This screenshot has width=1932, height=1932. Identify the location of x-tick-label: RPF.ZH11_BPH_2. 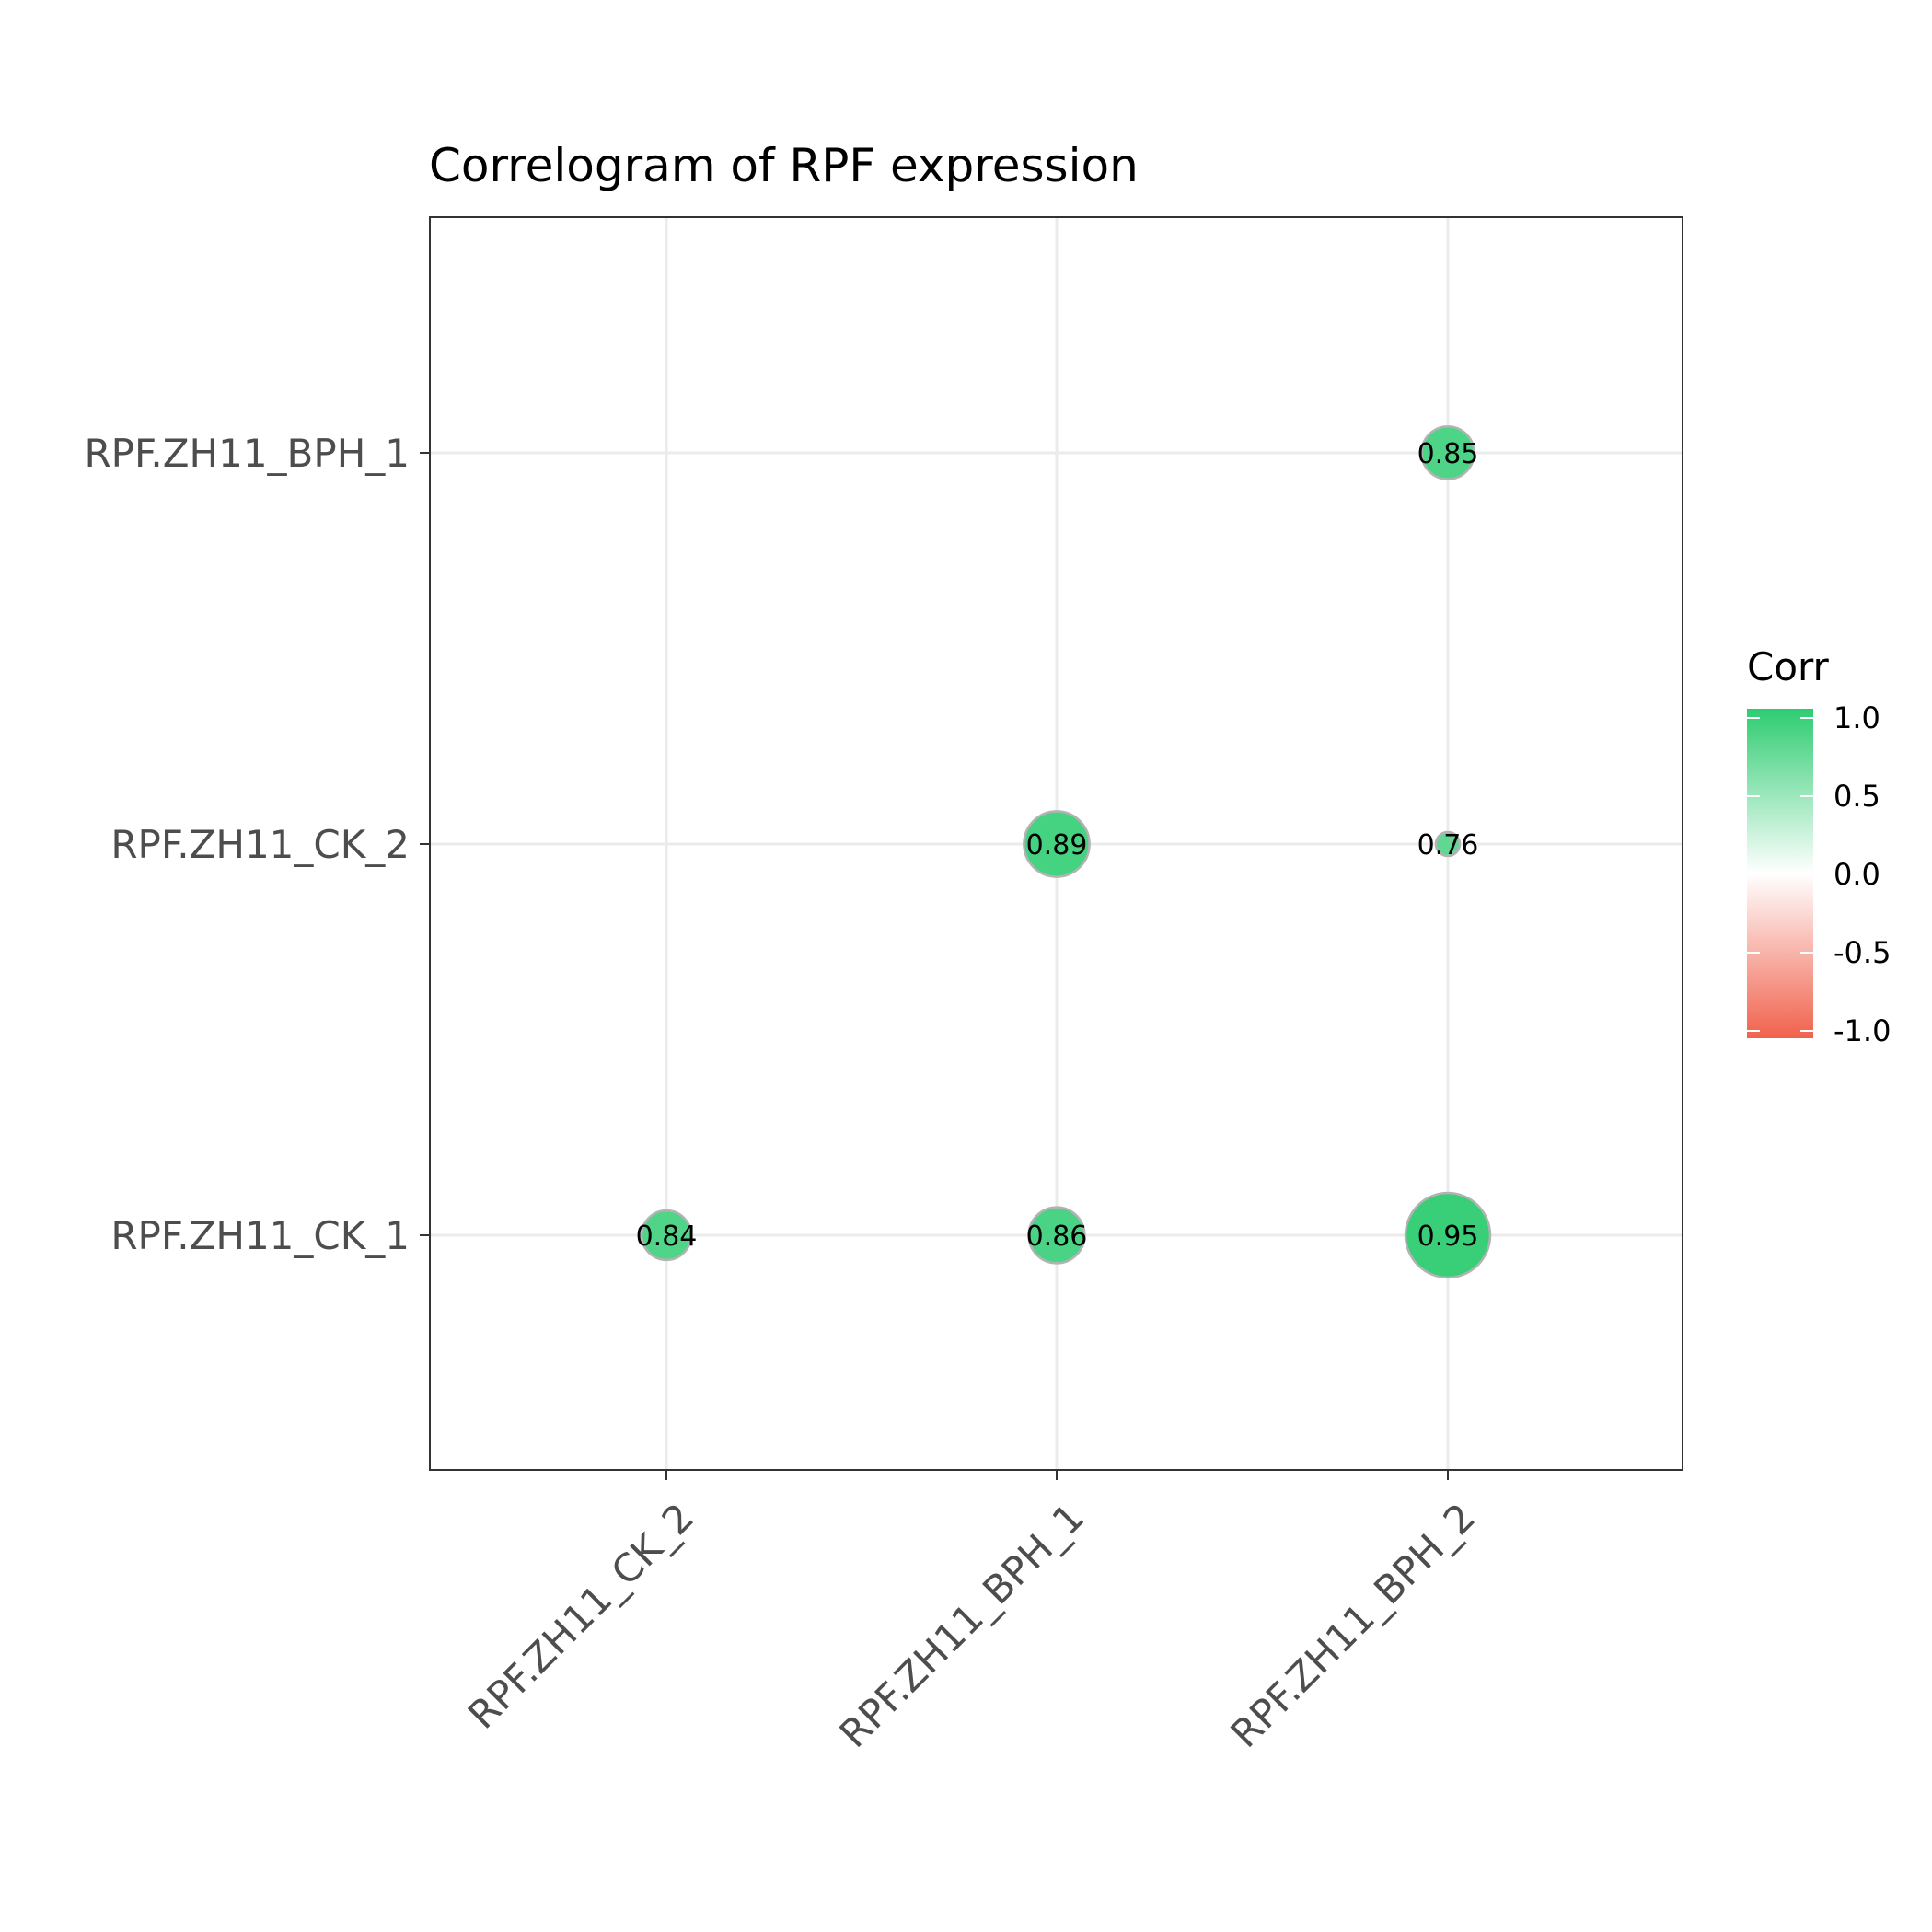
(1353, 1625).